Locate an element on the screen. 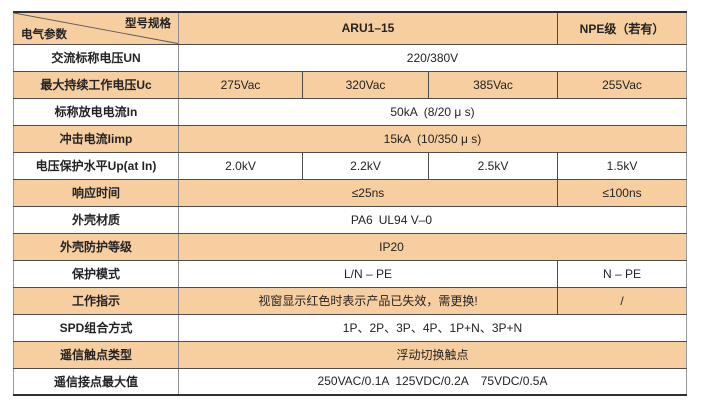 The image size is (705, 407). table-row-header: 型号规格 电气参数 ARU1–15 NPE级（若有） is located at coordinates (350, 28).